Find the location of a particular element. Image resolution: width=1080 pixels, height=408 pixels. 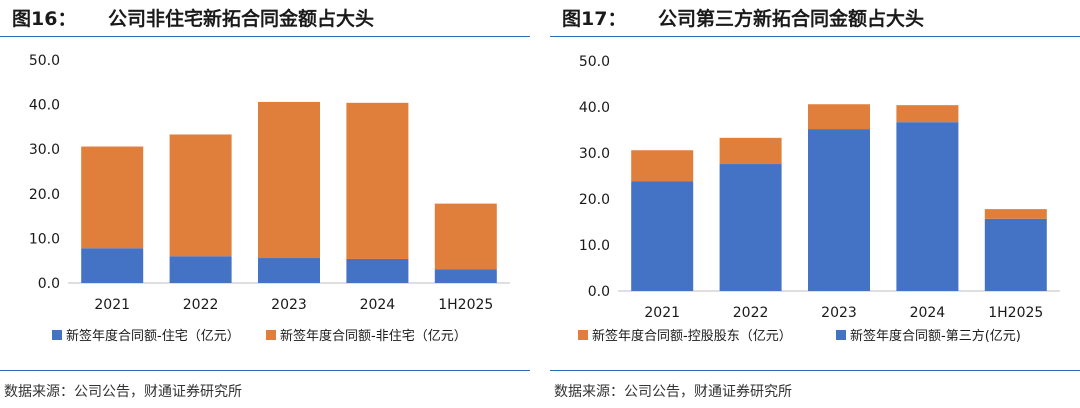

legend-label: 新签年度合同额-控股股东（亿元） is located at coordinates (692, 336).